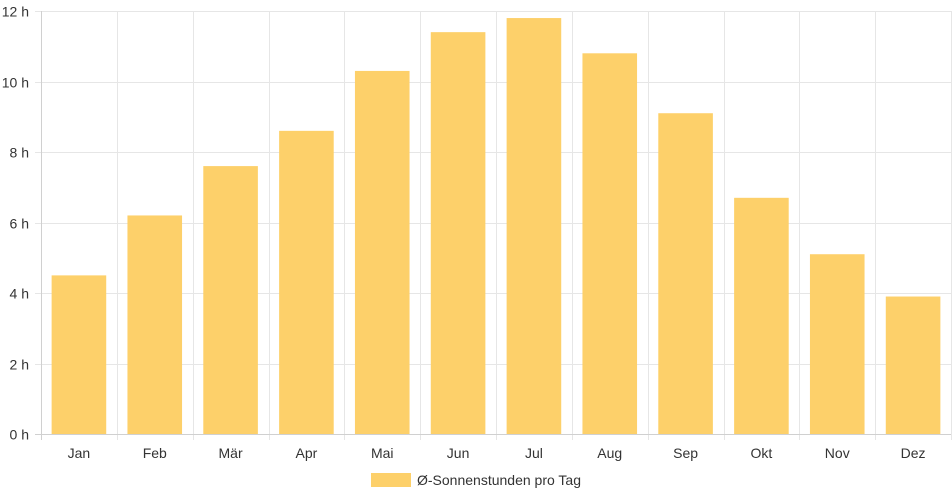 This screenshot has width=952, height=500. Describe the element at coordinates (391, 480) in the screenshot. I see `legend-swatch` at that location.